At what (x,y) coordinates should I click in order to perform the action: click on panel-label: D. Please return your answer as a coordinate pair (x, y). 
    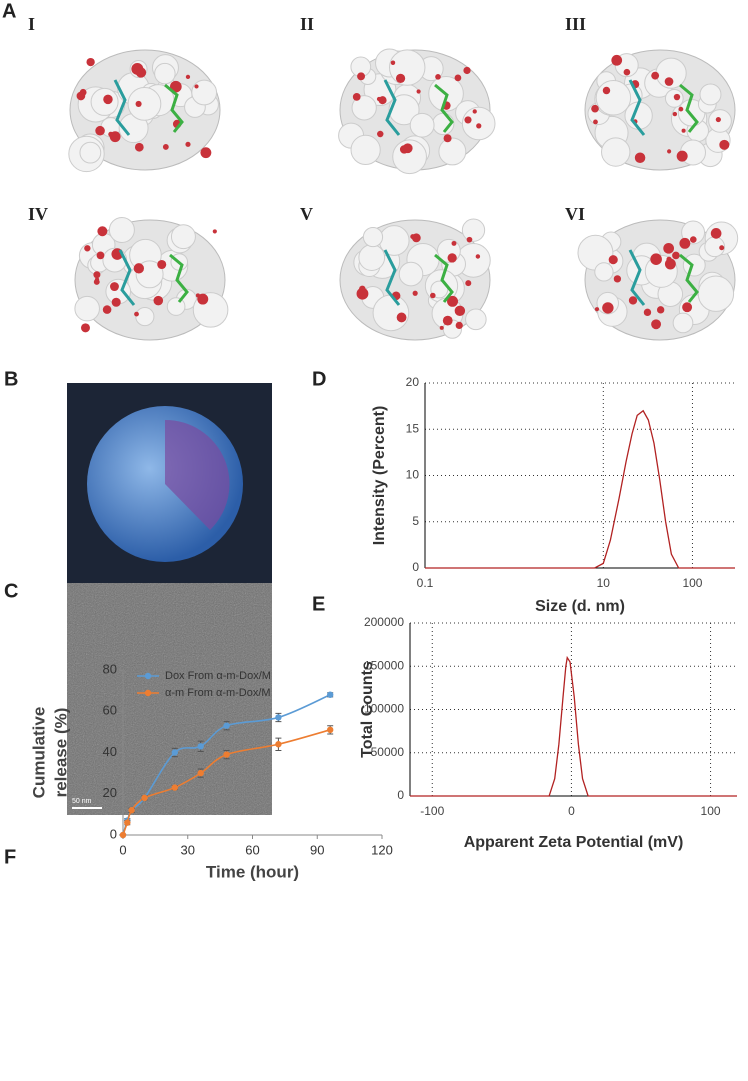
    Looking at the image, I should click on (319, 379).